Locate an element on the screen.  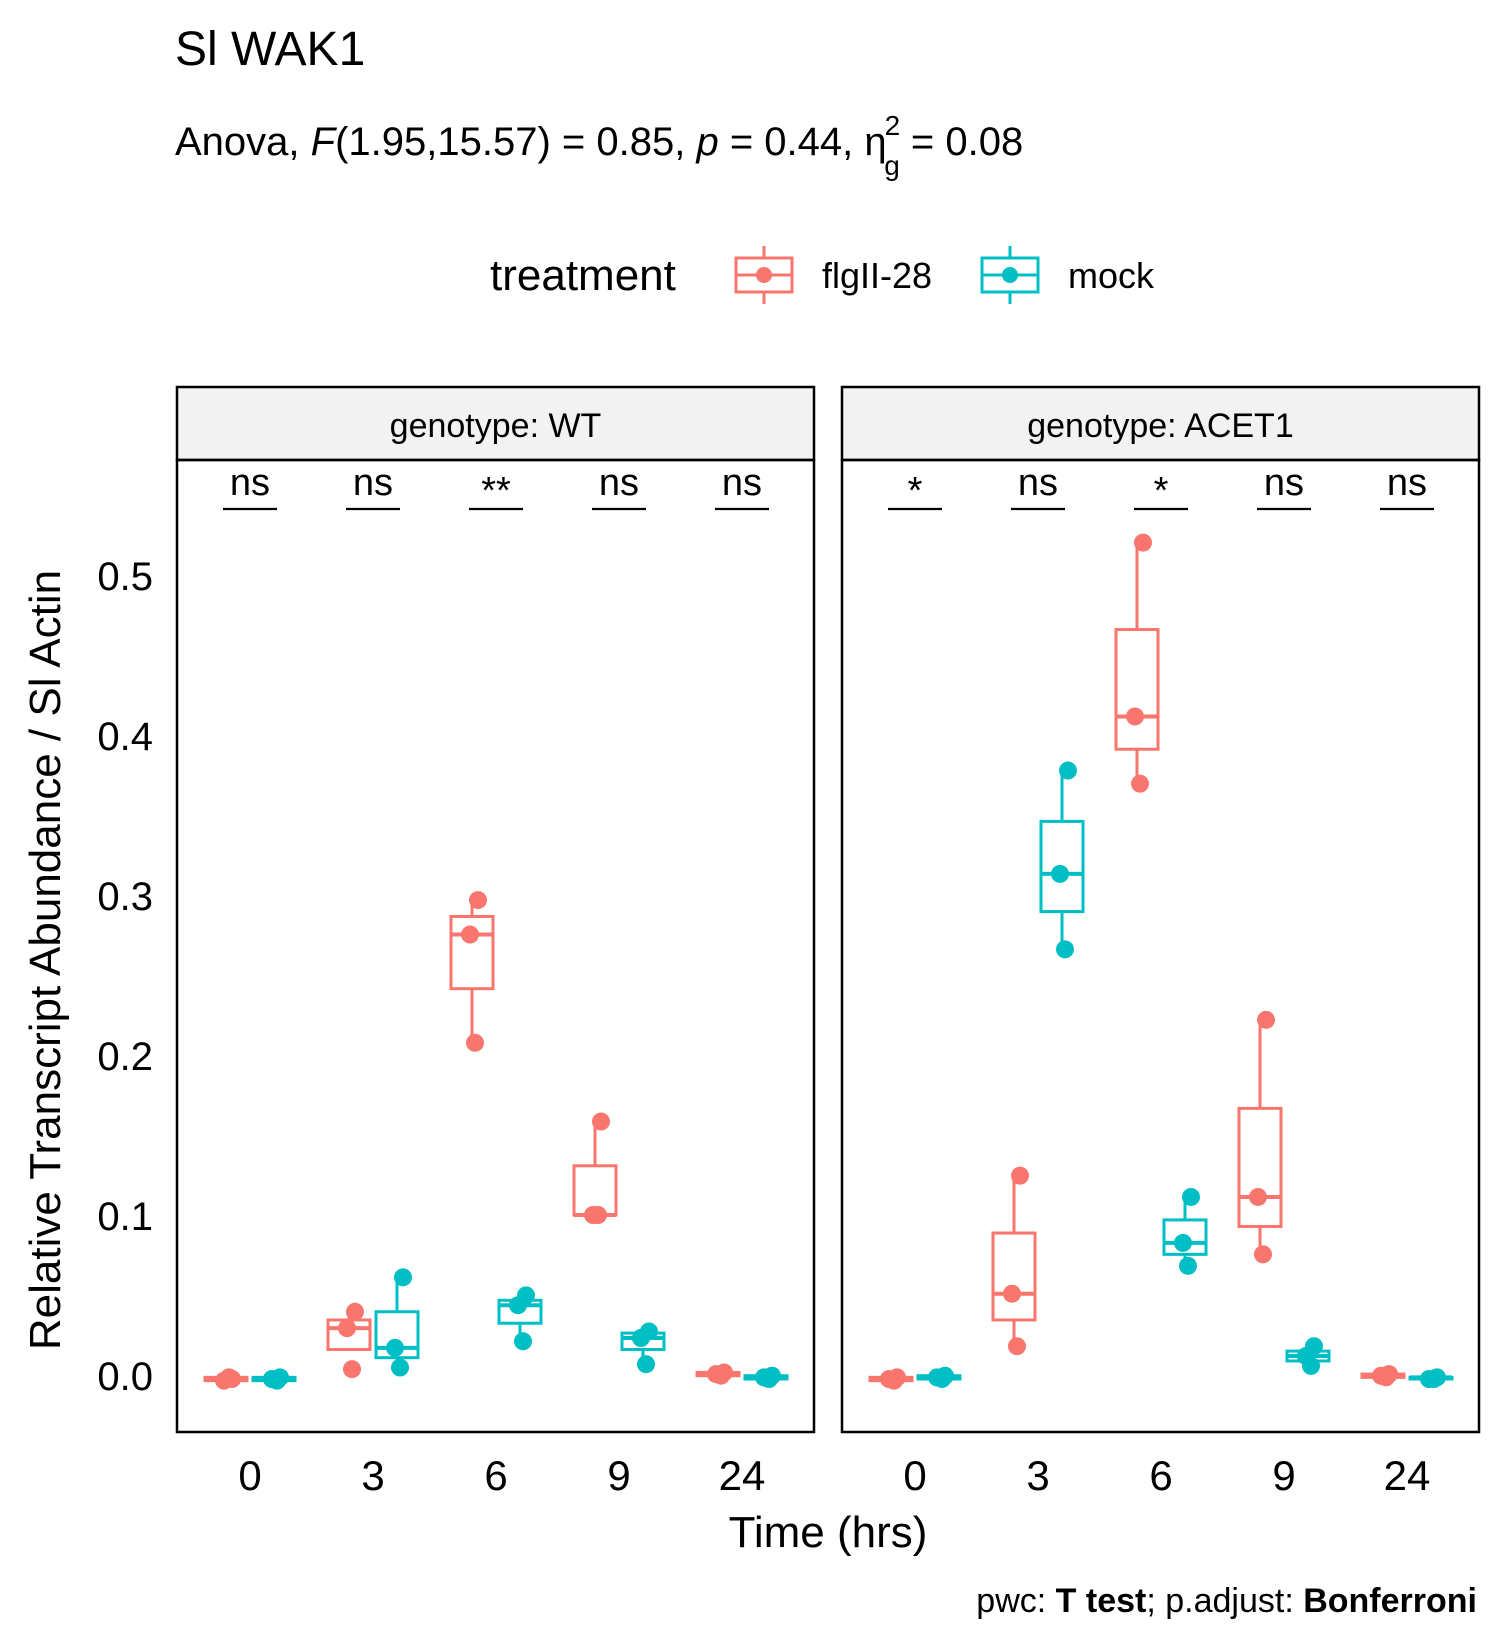
subtitle-eta-text: = 0.08 is located at coordinates (961, 142).